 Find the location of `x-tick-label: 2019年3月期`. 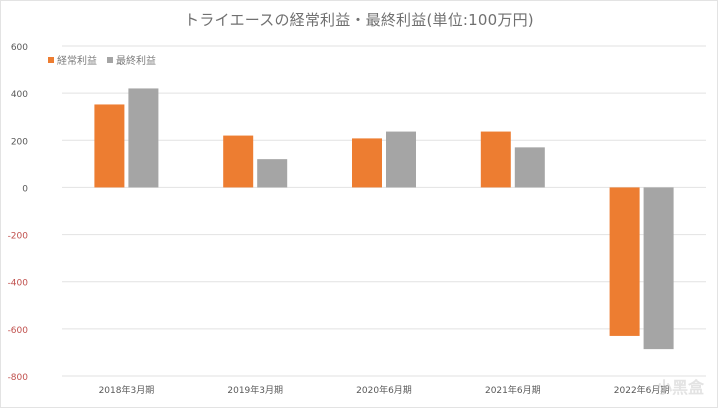

x-tick-label: 2019年3月期 is located at coordinates (255, 390).